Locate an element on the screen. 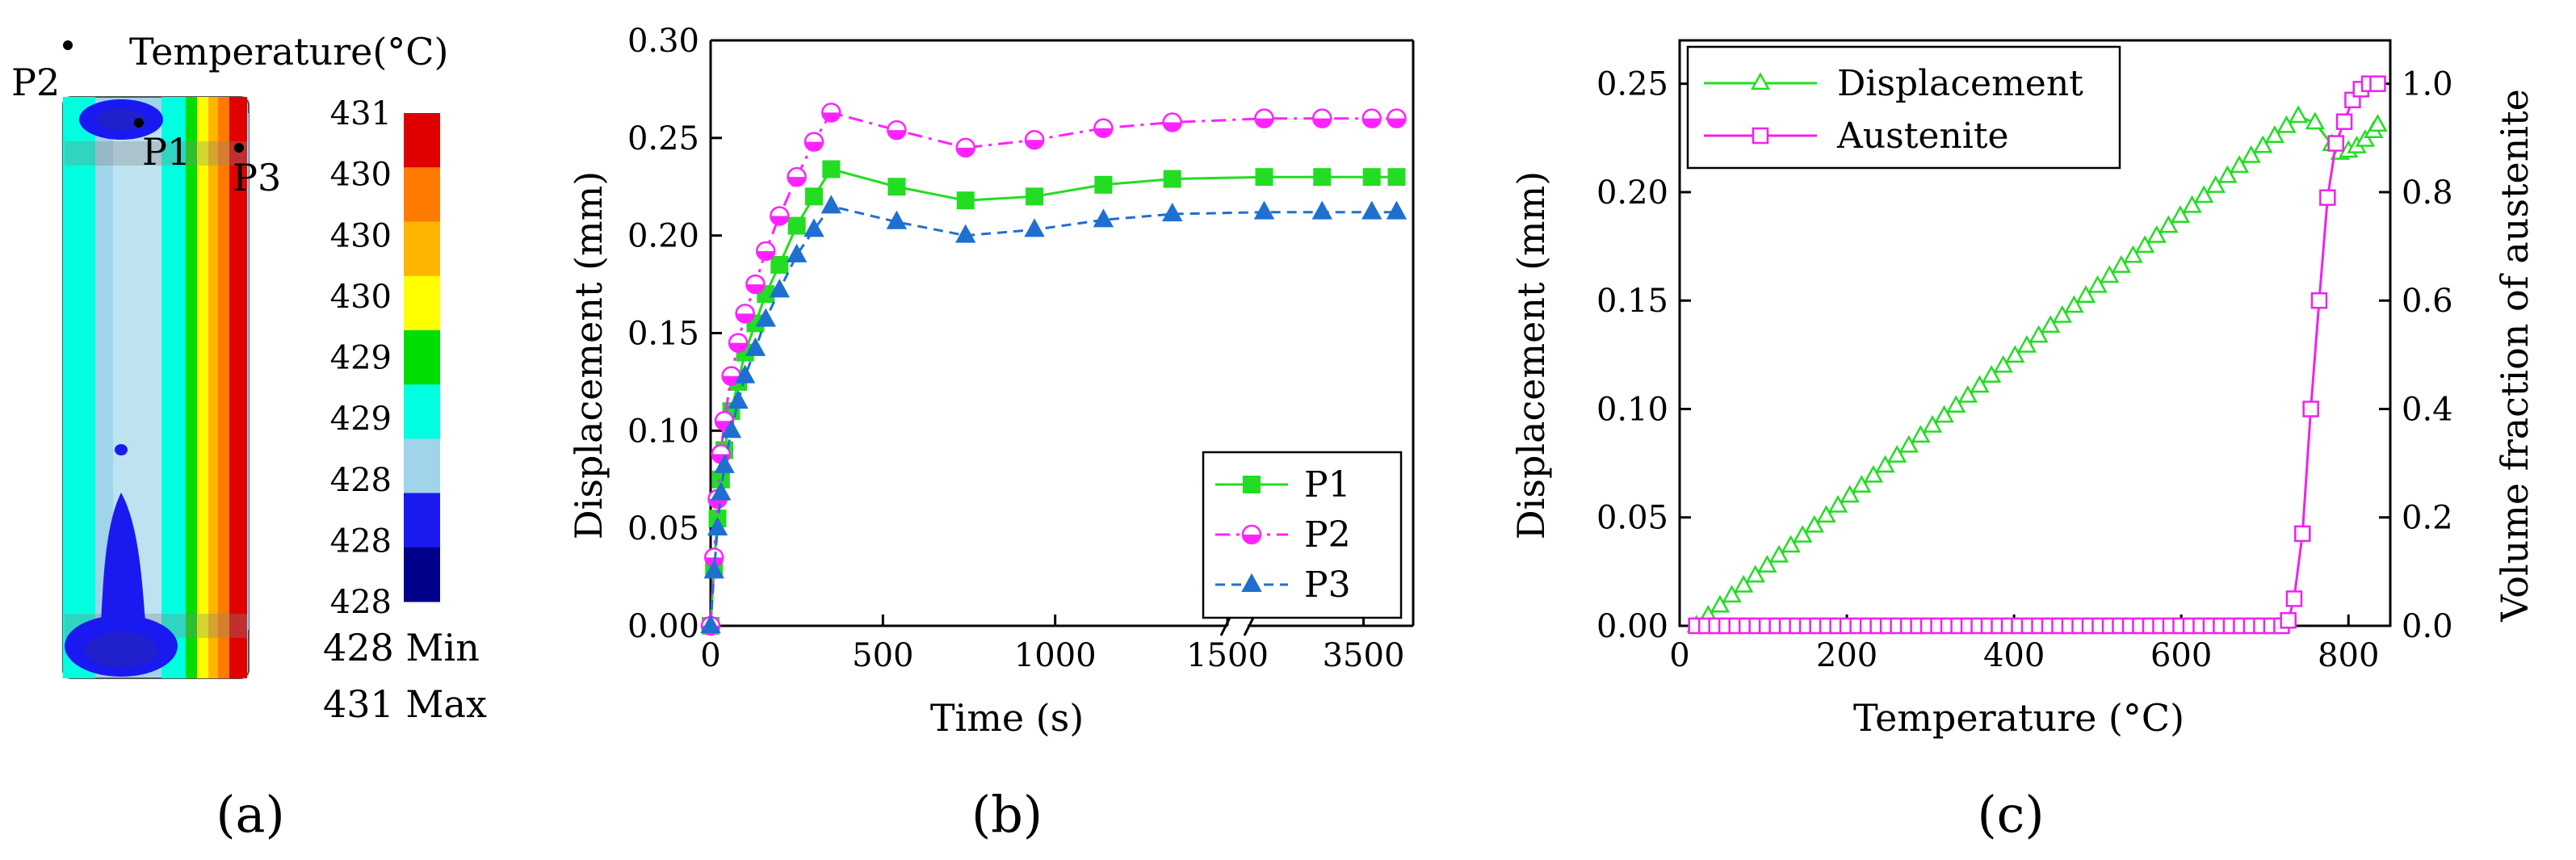  chart-b-ylabel: Displacement (mm) is located at coordinates (588, 355).